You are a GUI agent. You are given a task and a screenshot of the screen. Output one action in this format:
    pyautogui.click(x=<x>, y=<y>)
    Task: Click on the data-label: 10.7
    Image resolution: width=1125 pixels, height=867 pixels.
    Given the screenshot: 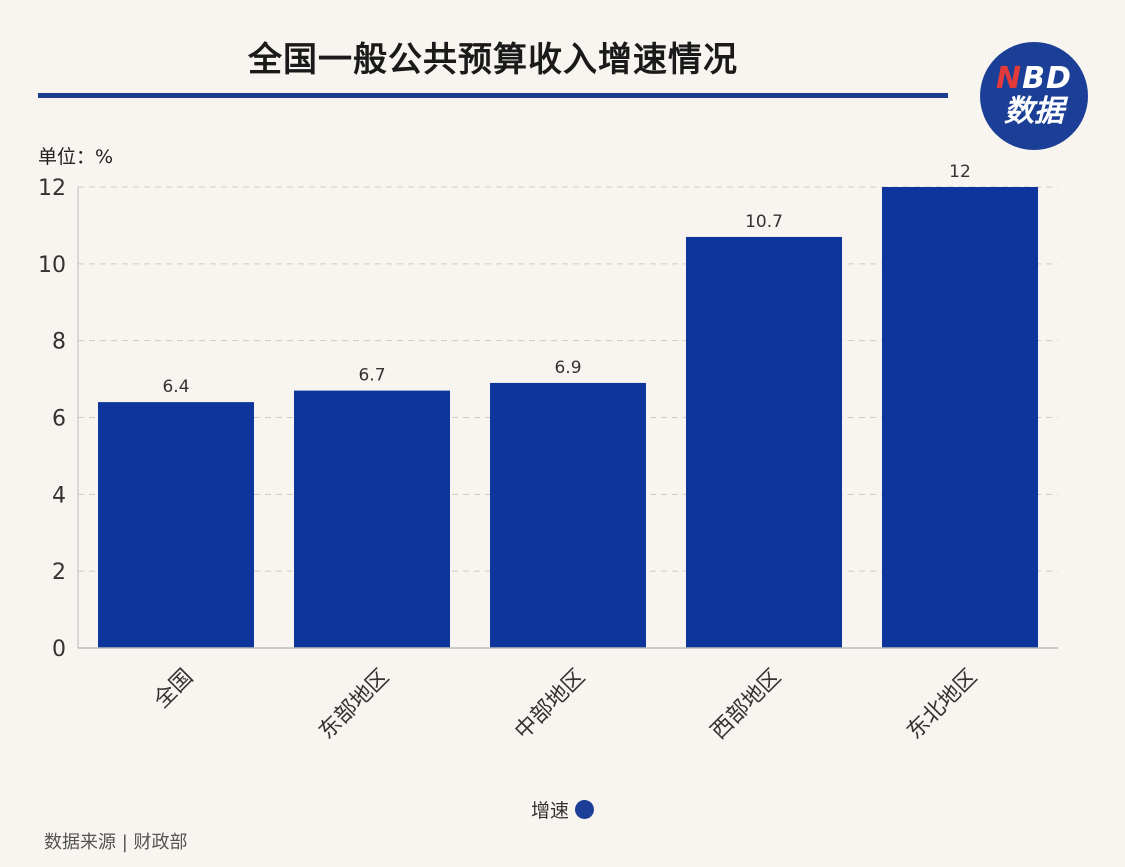 What is the action you would take?
    pyautogui.click(x=764, y=222)
    